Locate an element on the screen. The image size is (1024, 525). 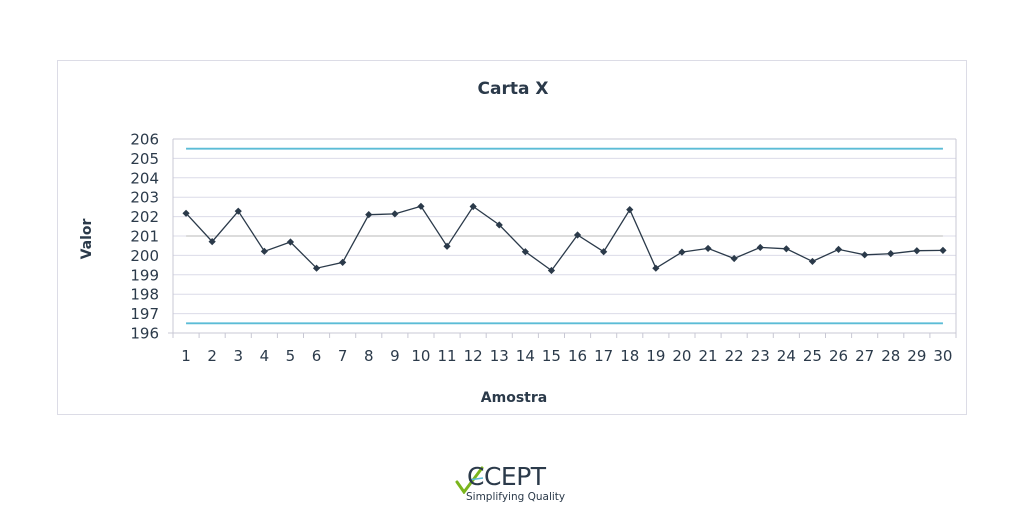
x-tick-label: 28 is located at coordinates (890, 356).